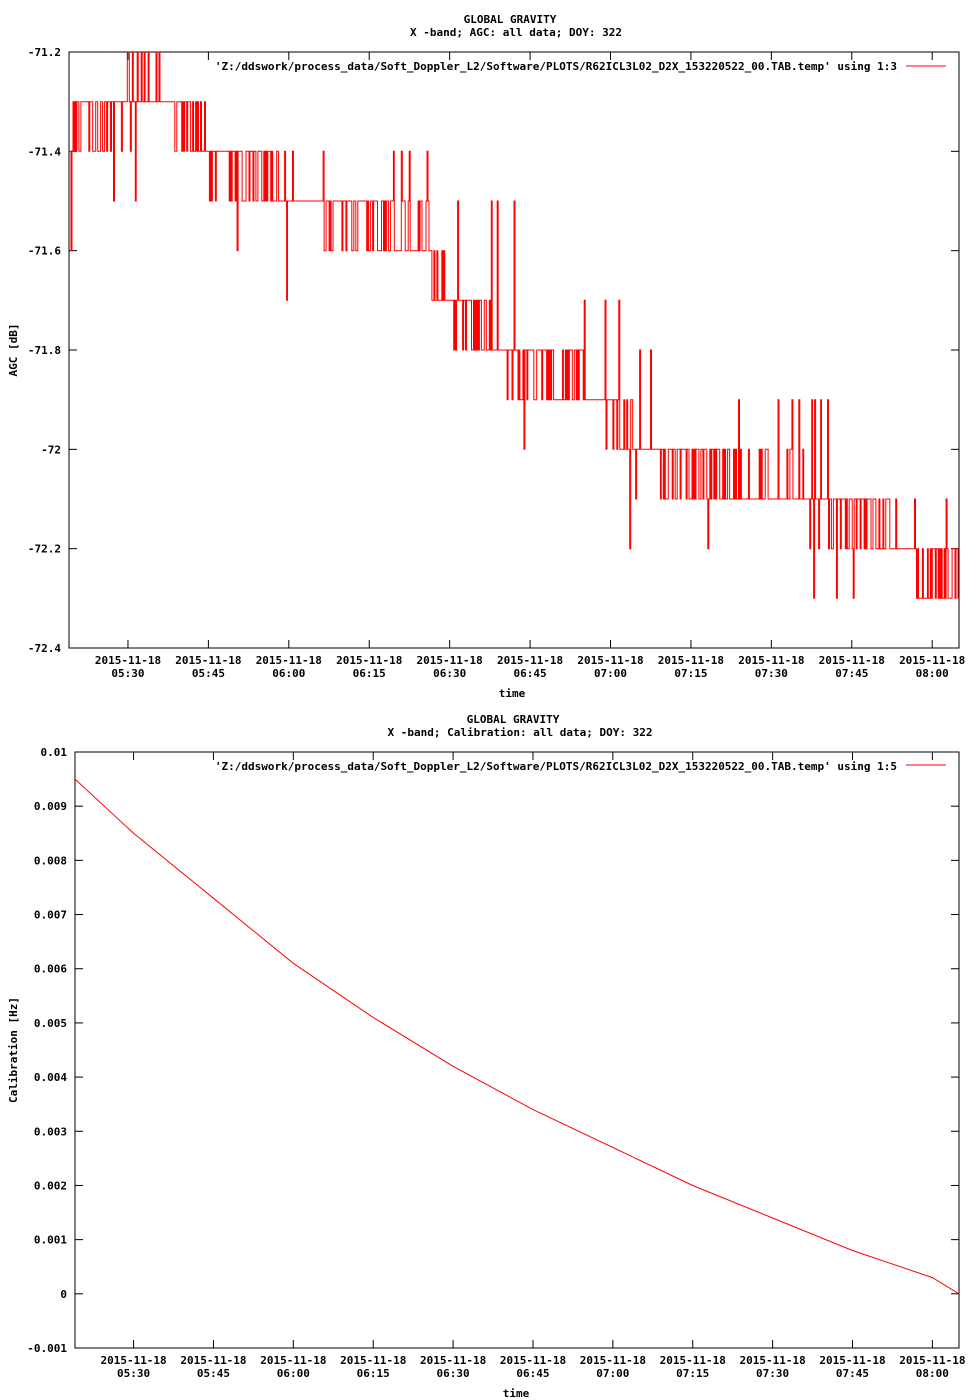 The width and height of the screenshot is (980, 1400). What do you see at coordinates (50, 1185) in the screenshot?
I see `y-tick-label: 0.002` at bounding box center [50, 1185].